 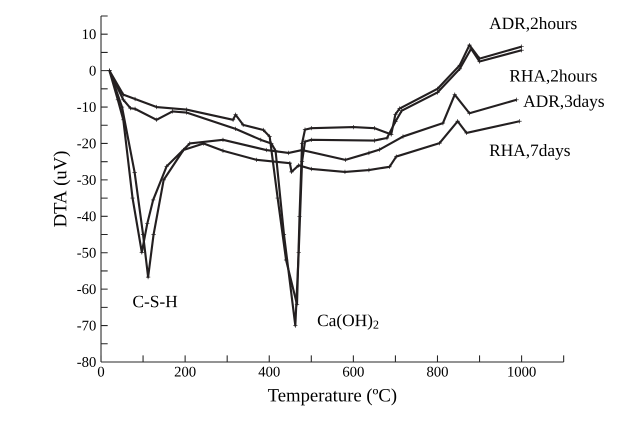 I want to click on series-label: RHA,7days, so click(x=530, y=152).